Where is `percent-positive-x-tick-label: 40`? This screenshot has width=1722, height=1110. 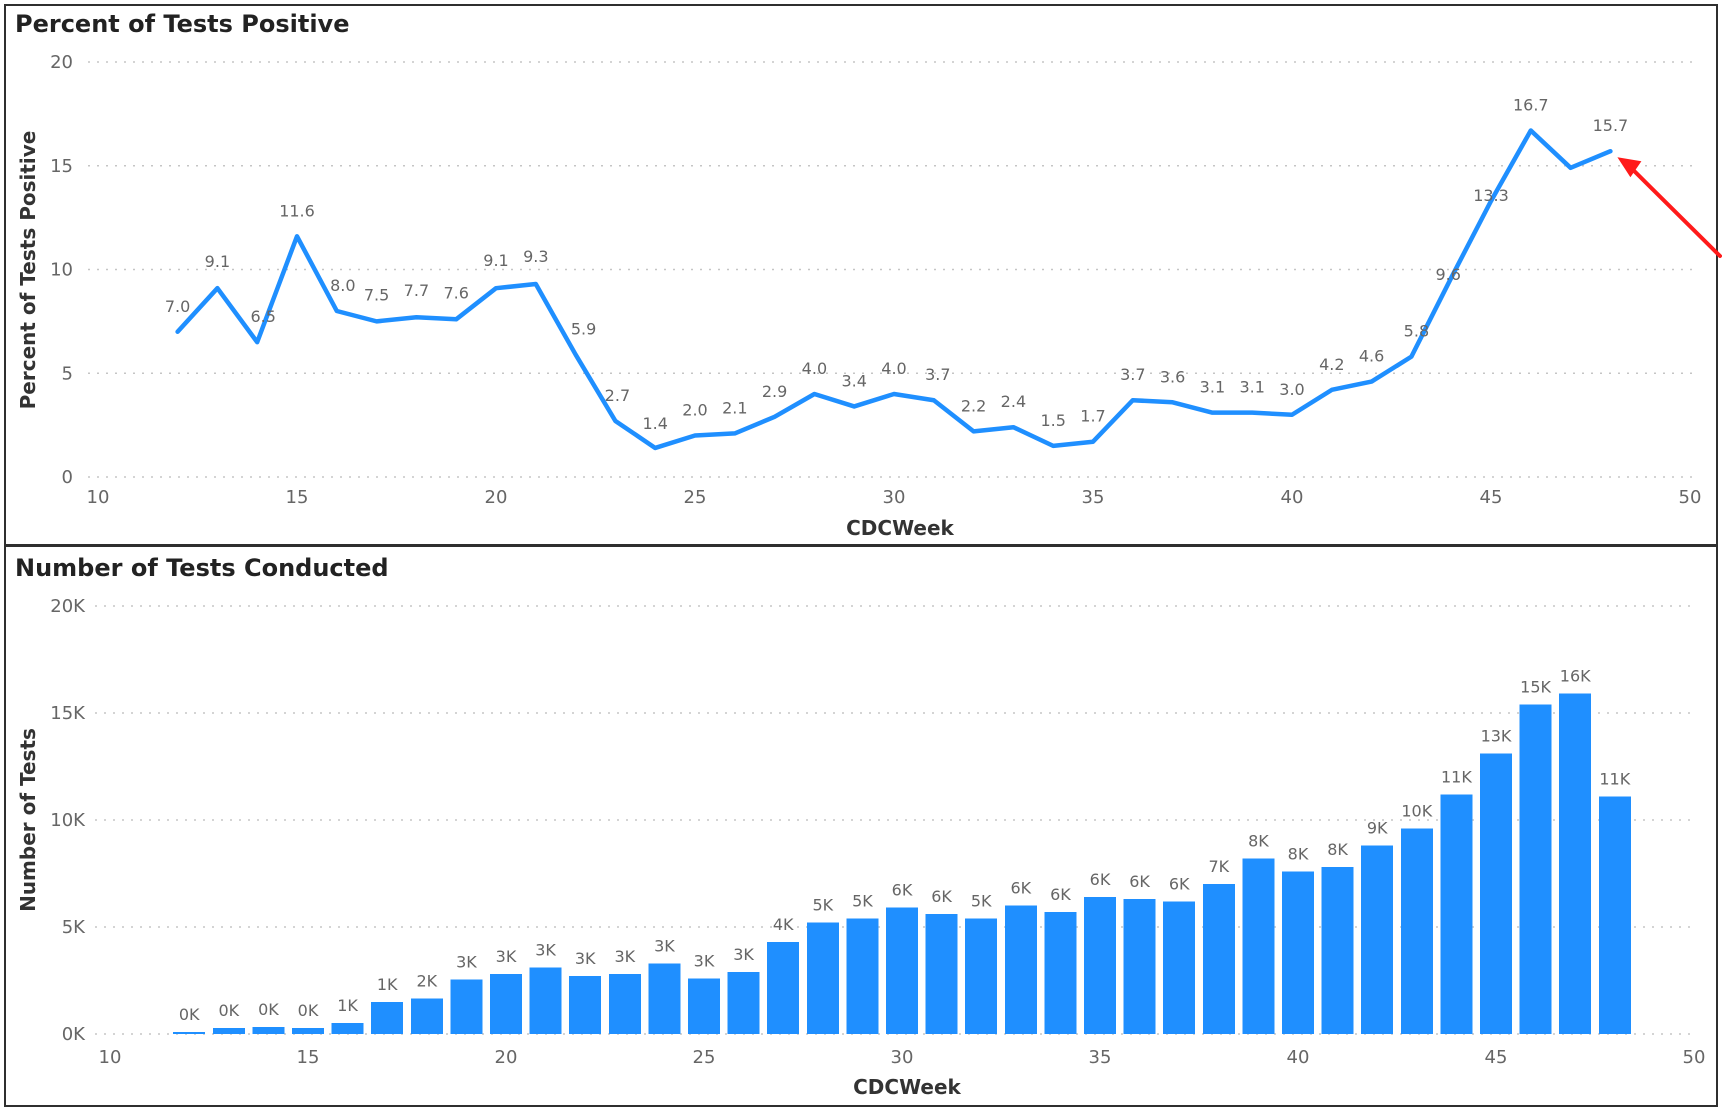 percent-positive-x-tick-label: 40 is located at coordinates (1292, 497).